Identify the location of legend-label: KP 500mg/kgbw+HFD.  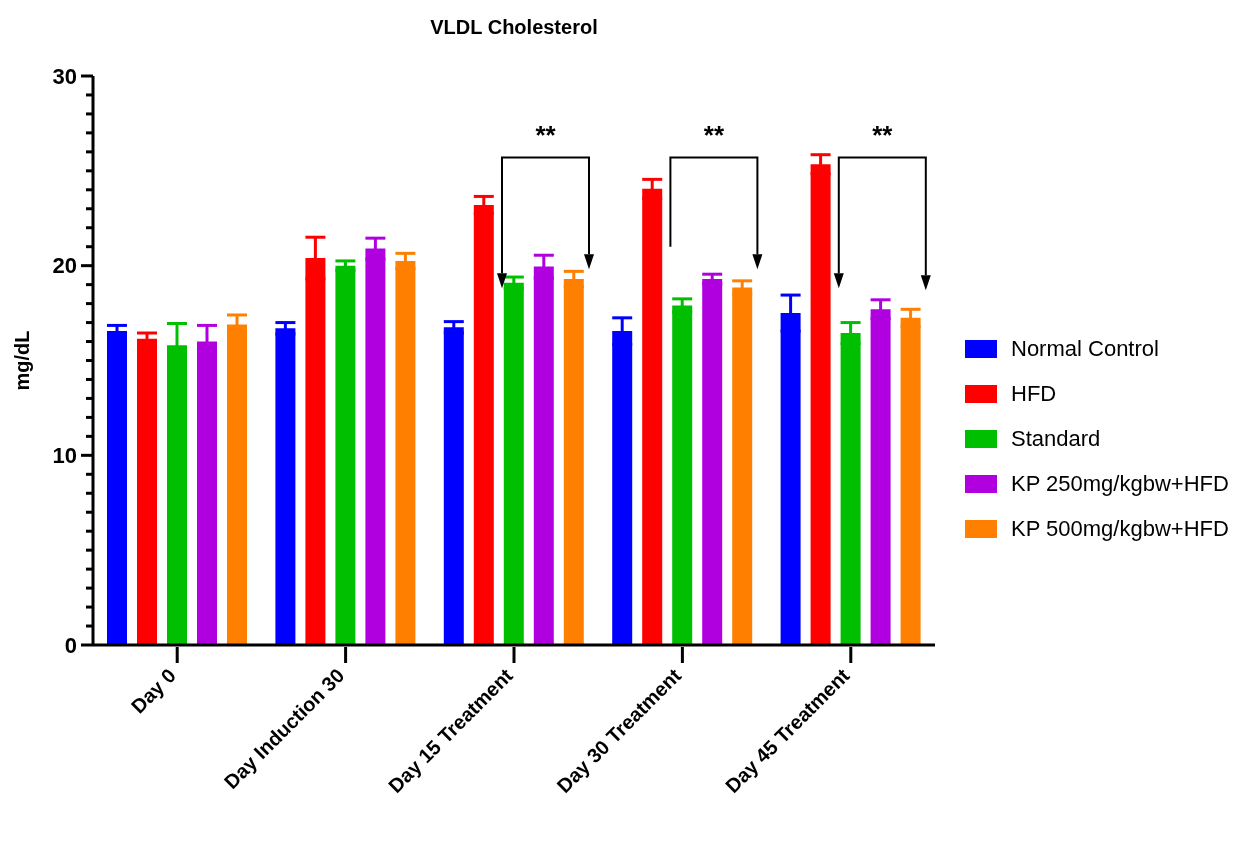
(1120, 528).